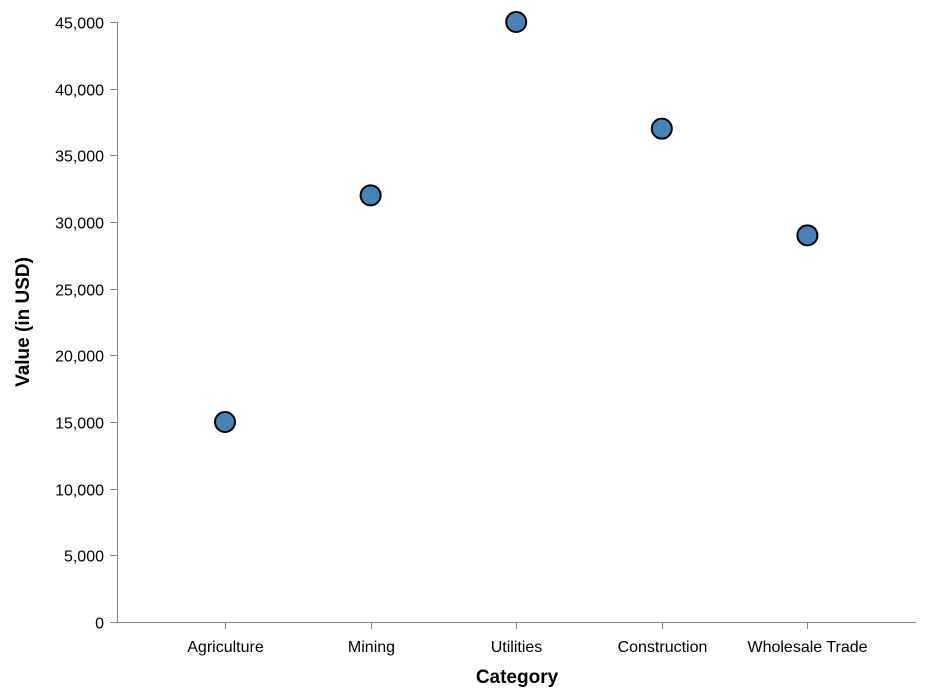 The width and height of the screenshot is (926, 696). I want to click on x-tick-label: Mining, so click(371, 647).